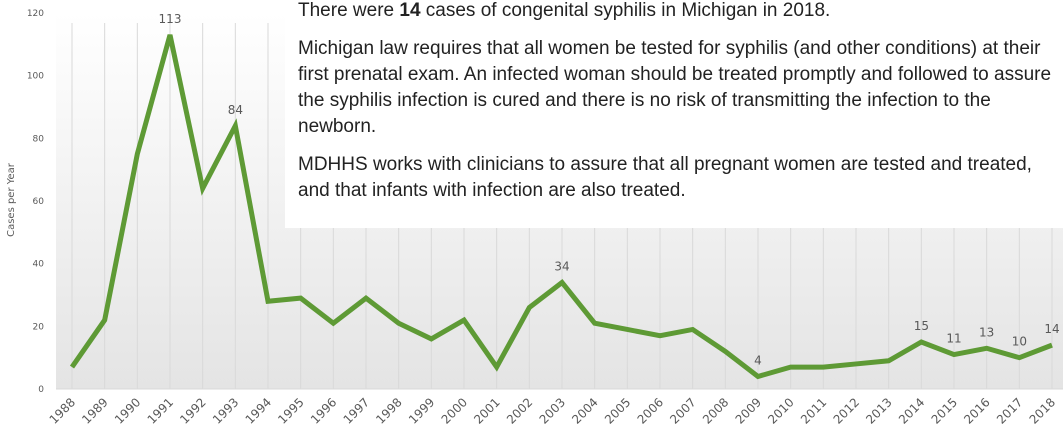  I want to click on x-tick-label: 1992, so click(192, 410).